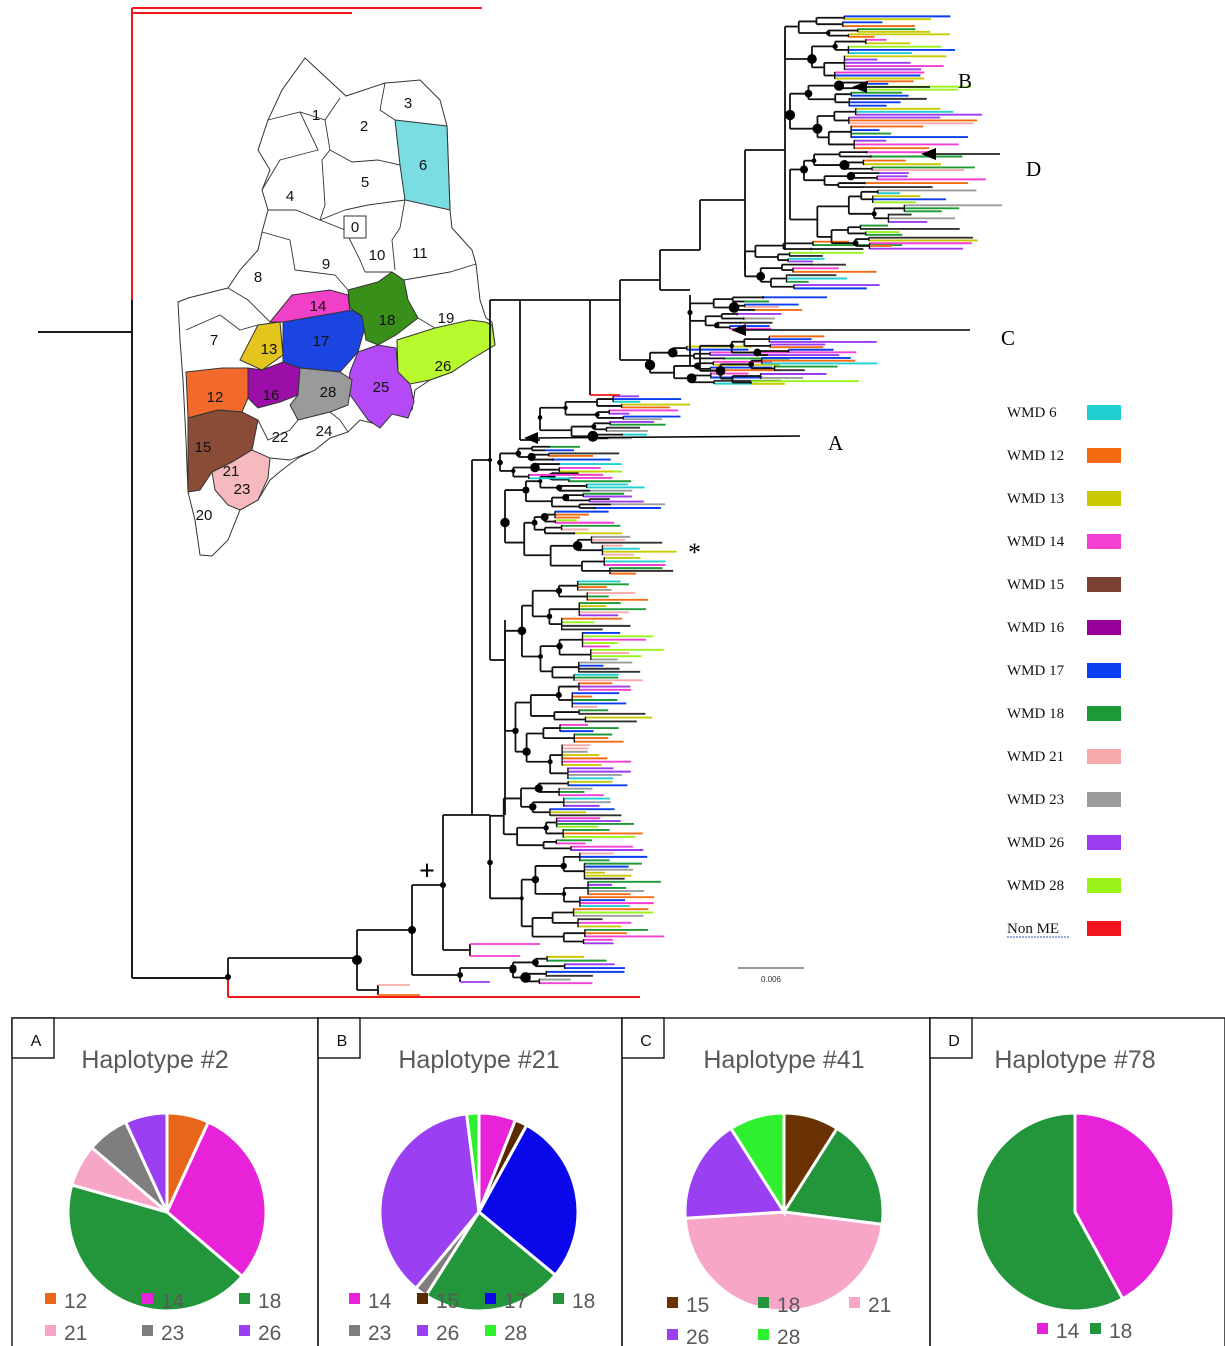 This screenshot has width=1225, height=1346. I want to click on district-label: 11, so click(420, 253).